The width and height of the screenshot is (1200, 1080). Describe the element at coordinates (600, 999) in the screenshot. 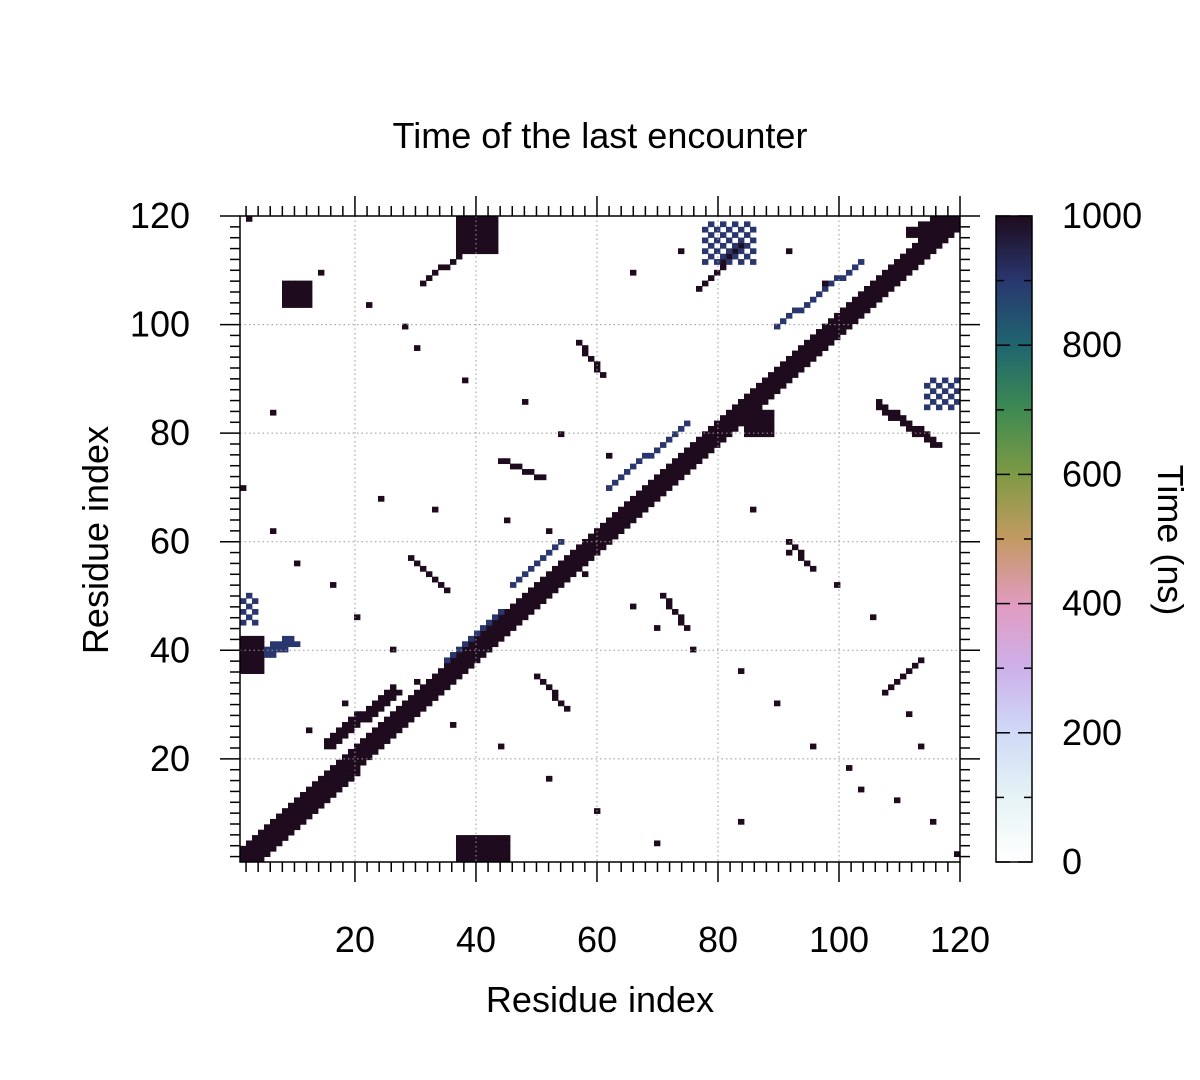

I see `x-axis-label: Residue index` at that location.